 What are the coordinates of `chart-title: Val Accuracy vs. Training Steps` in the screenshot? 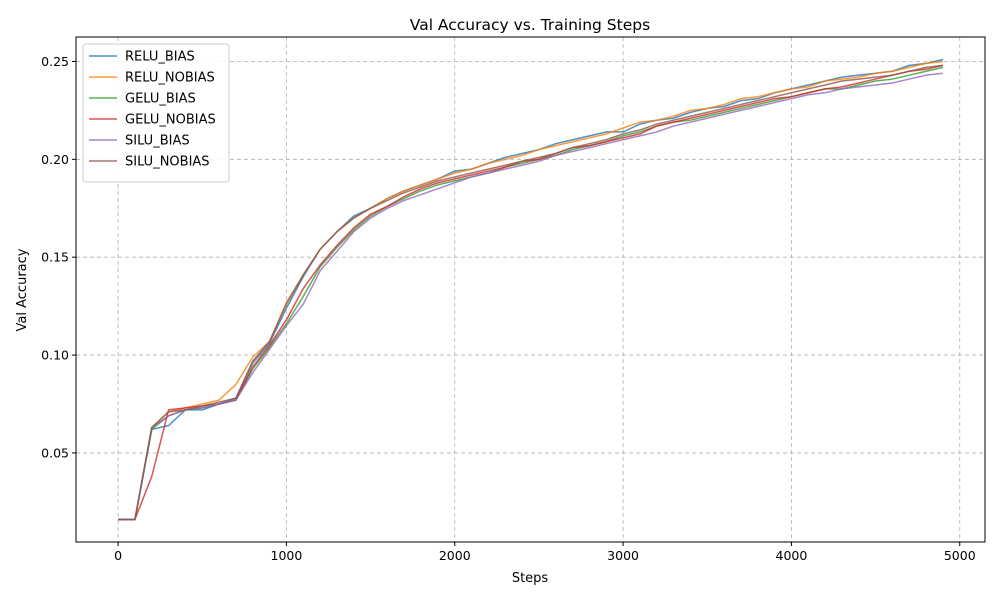 It's located at (530, 25).